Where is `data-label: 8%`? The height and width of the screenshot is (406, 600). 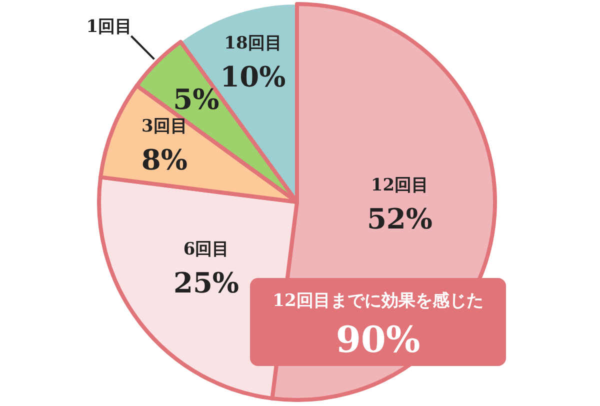
data-label: 8% is located at coordinates (164, 160).